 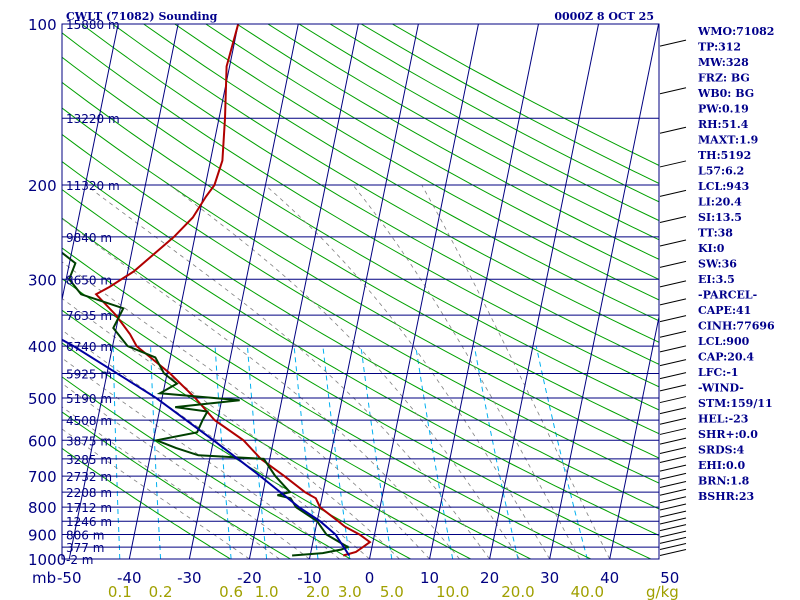 What do you see at coordinates (89, 238) in the screenshot?
I see `height-label: 9840 m` at bounding box center [89, 238].